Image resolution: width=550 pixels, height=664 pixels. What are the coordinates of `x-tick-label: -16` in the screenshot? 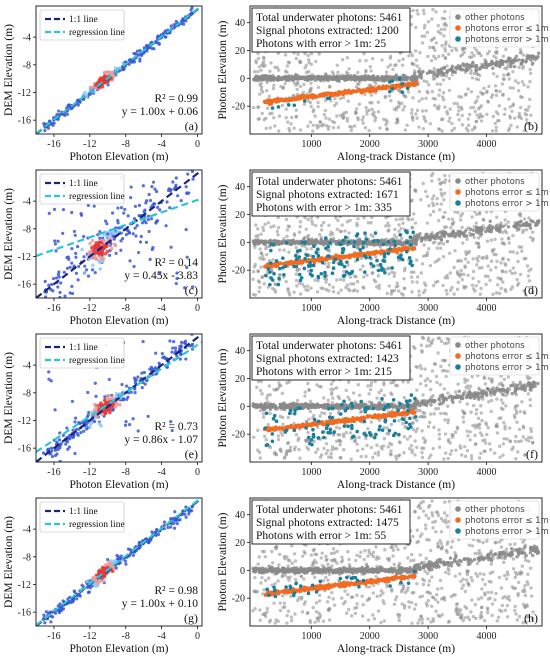 It's located at (53, 308).